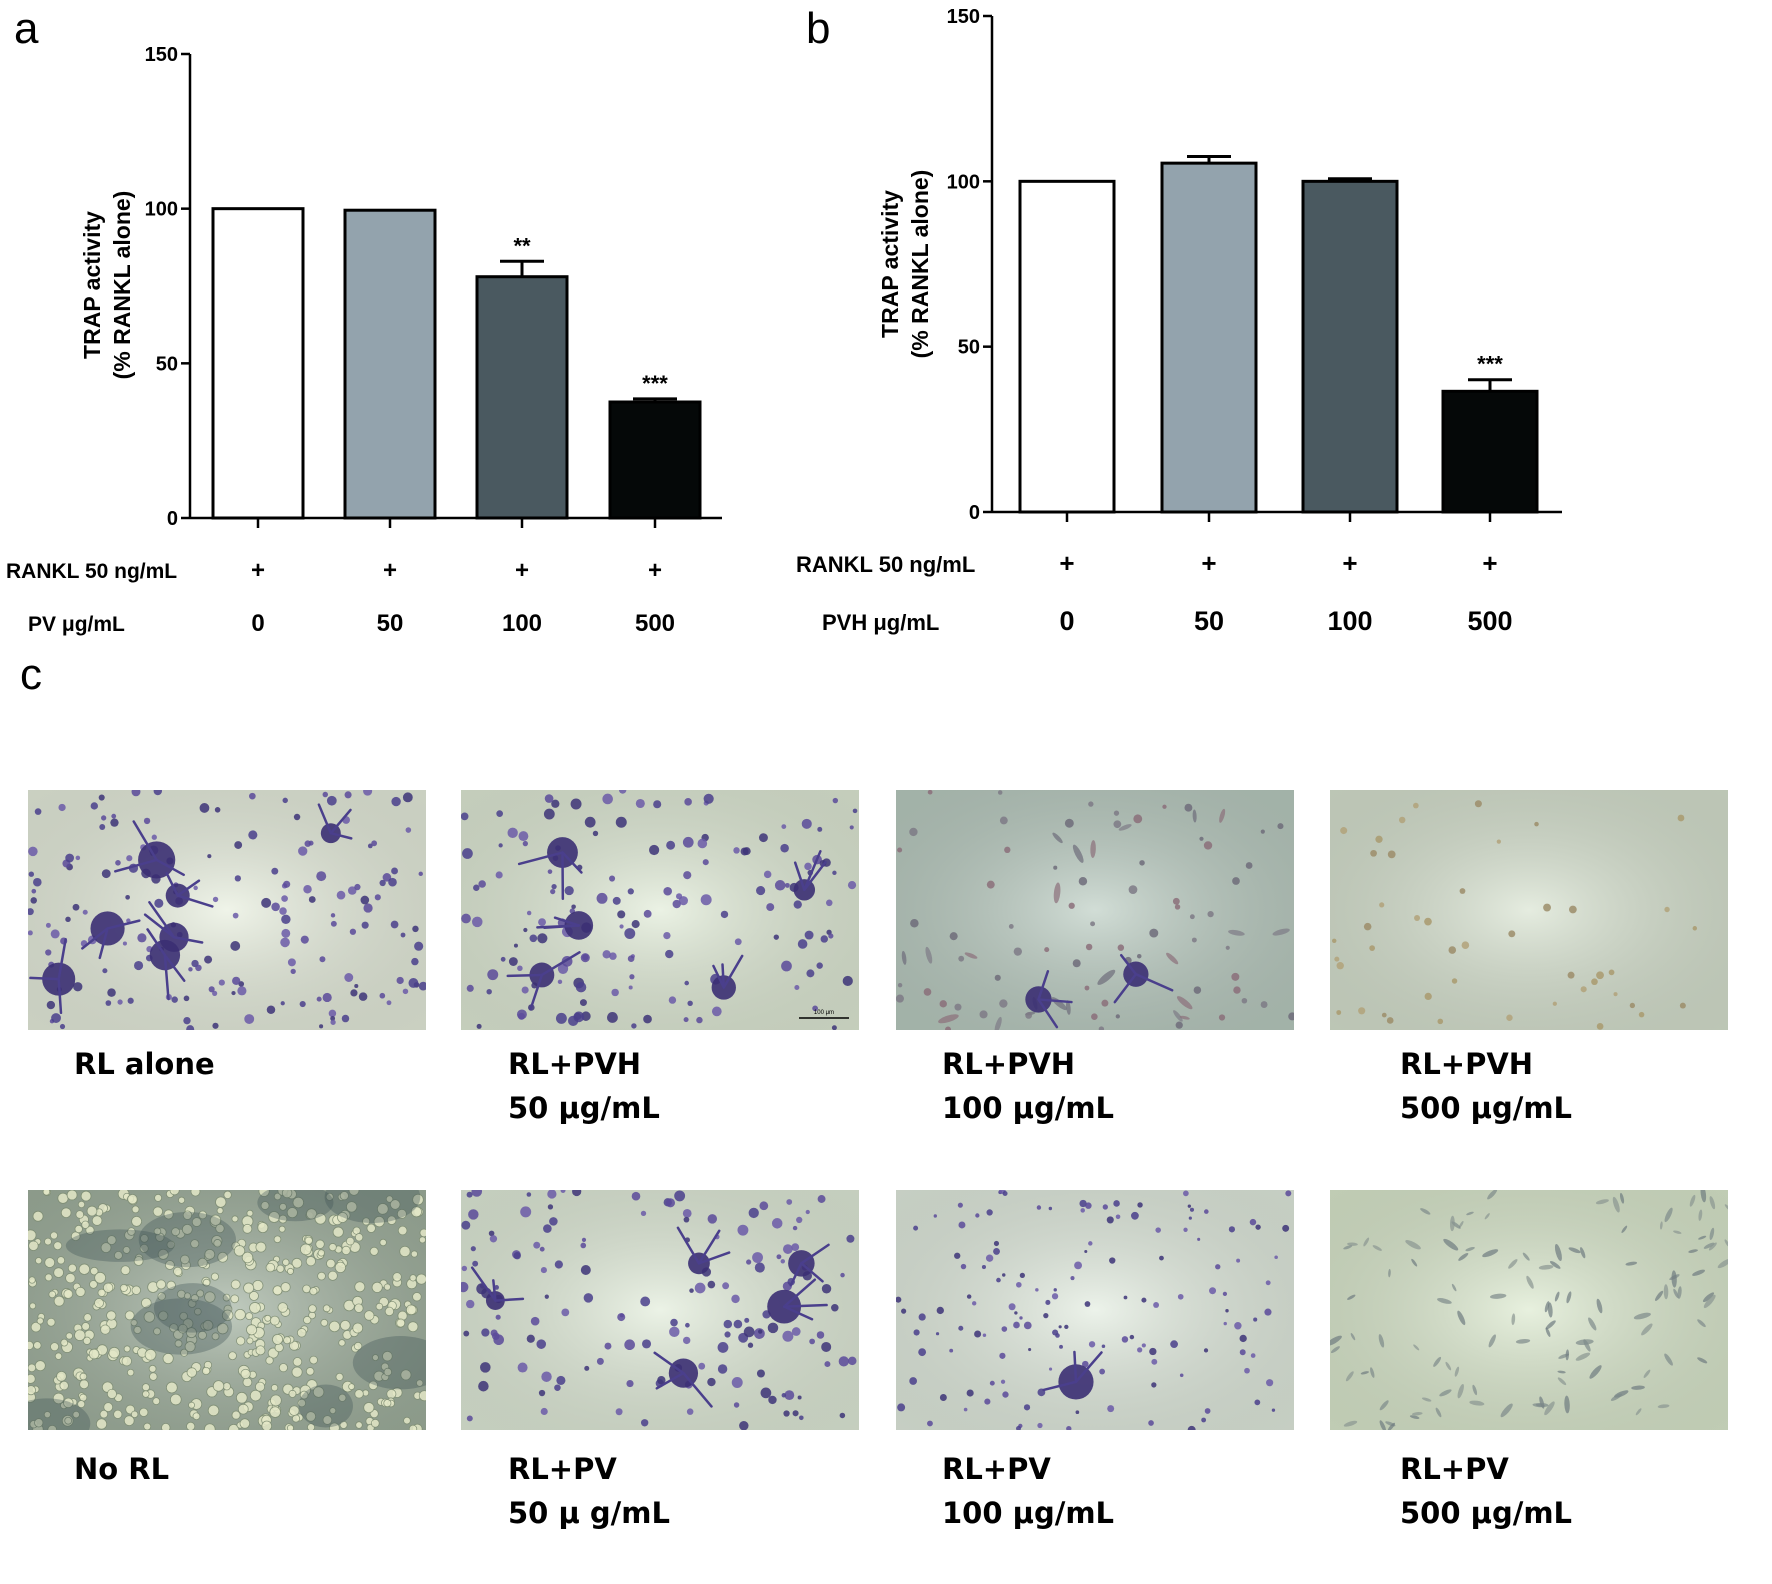  Describe the element at coordinates (1486, 1491) in the screenshot. I see `micrograph-caption-bottom-4: RL+PV 500 μg/mL` at that location.